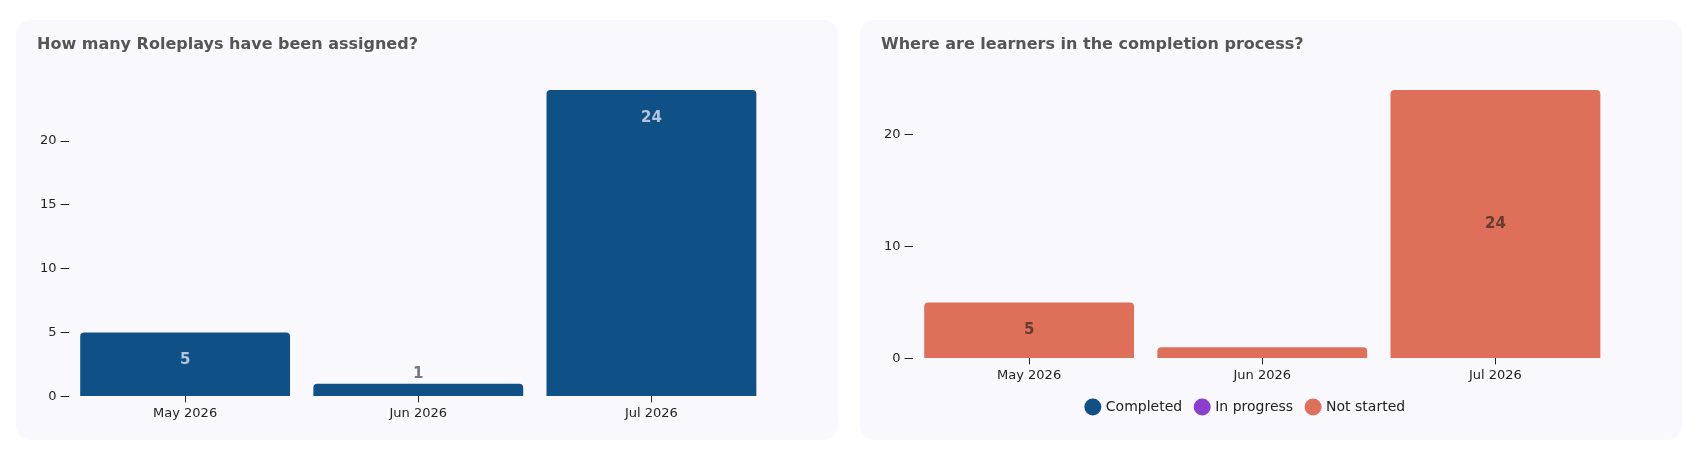 This screenshot has height=451, width=1700. I want to click on y-tick-label: 15, so click(48, 204).